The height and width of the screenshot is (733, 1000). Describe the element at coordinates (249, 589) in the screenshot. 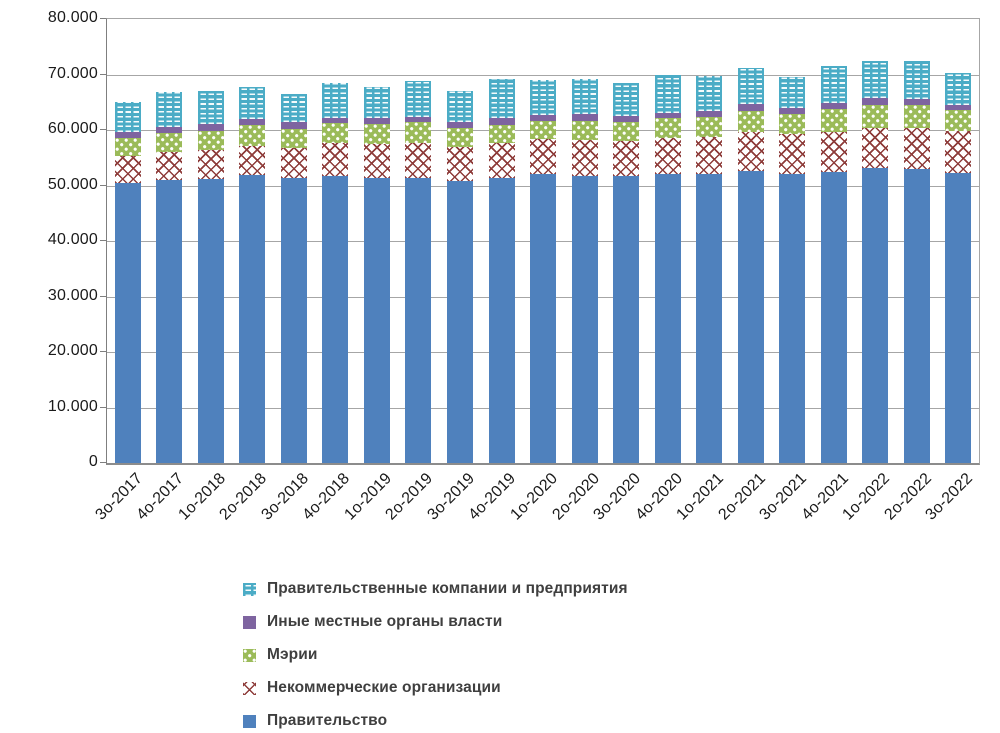

I see `legend-swatch-gov_companies` at that location.